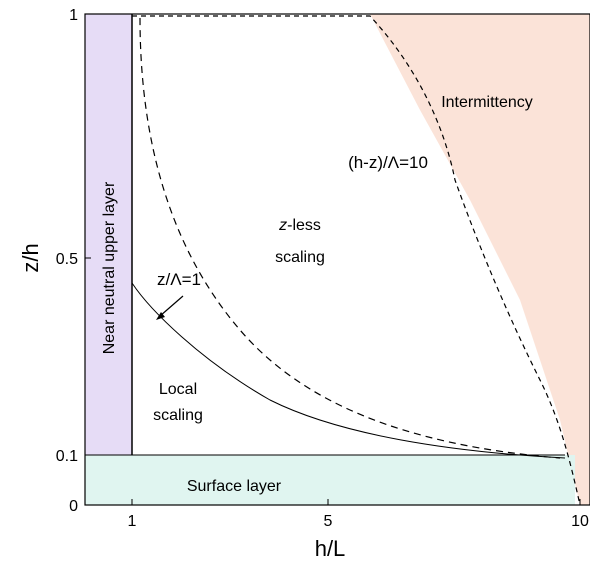 The image size is (590, 563). What do you see at coordinates (67, 259) in the screenshot?
I see `y-tick-0-5: 0.5` at bounding box center [67, 259].